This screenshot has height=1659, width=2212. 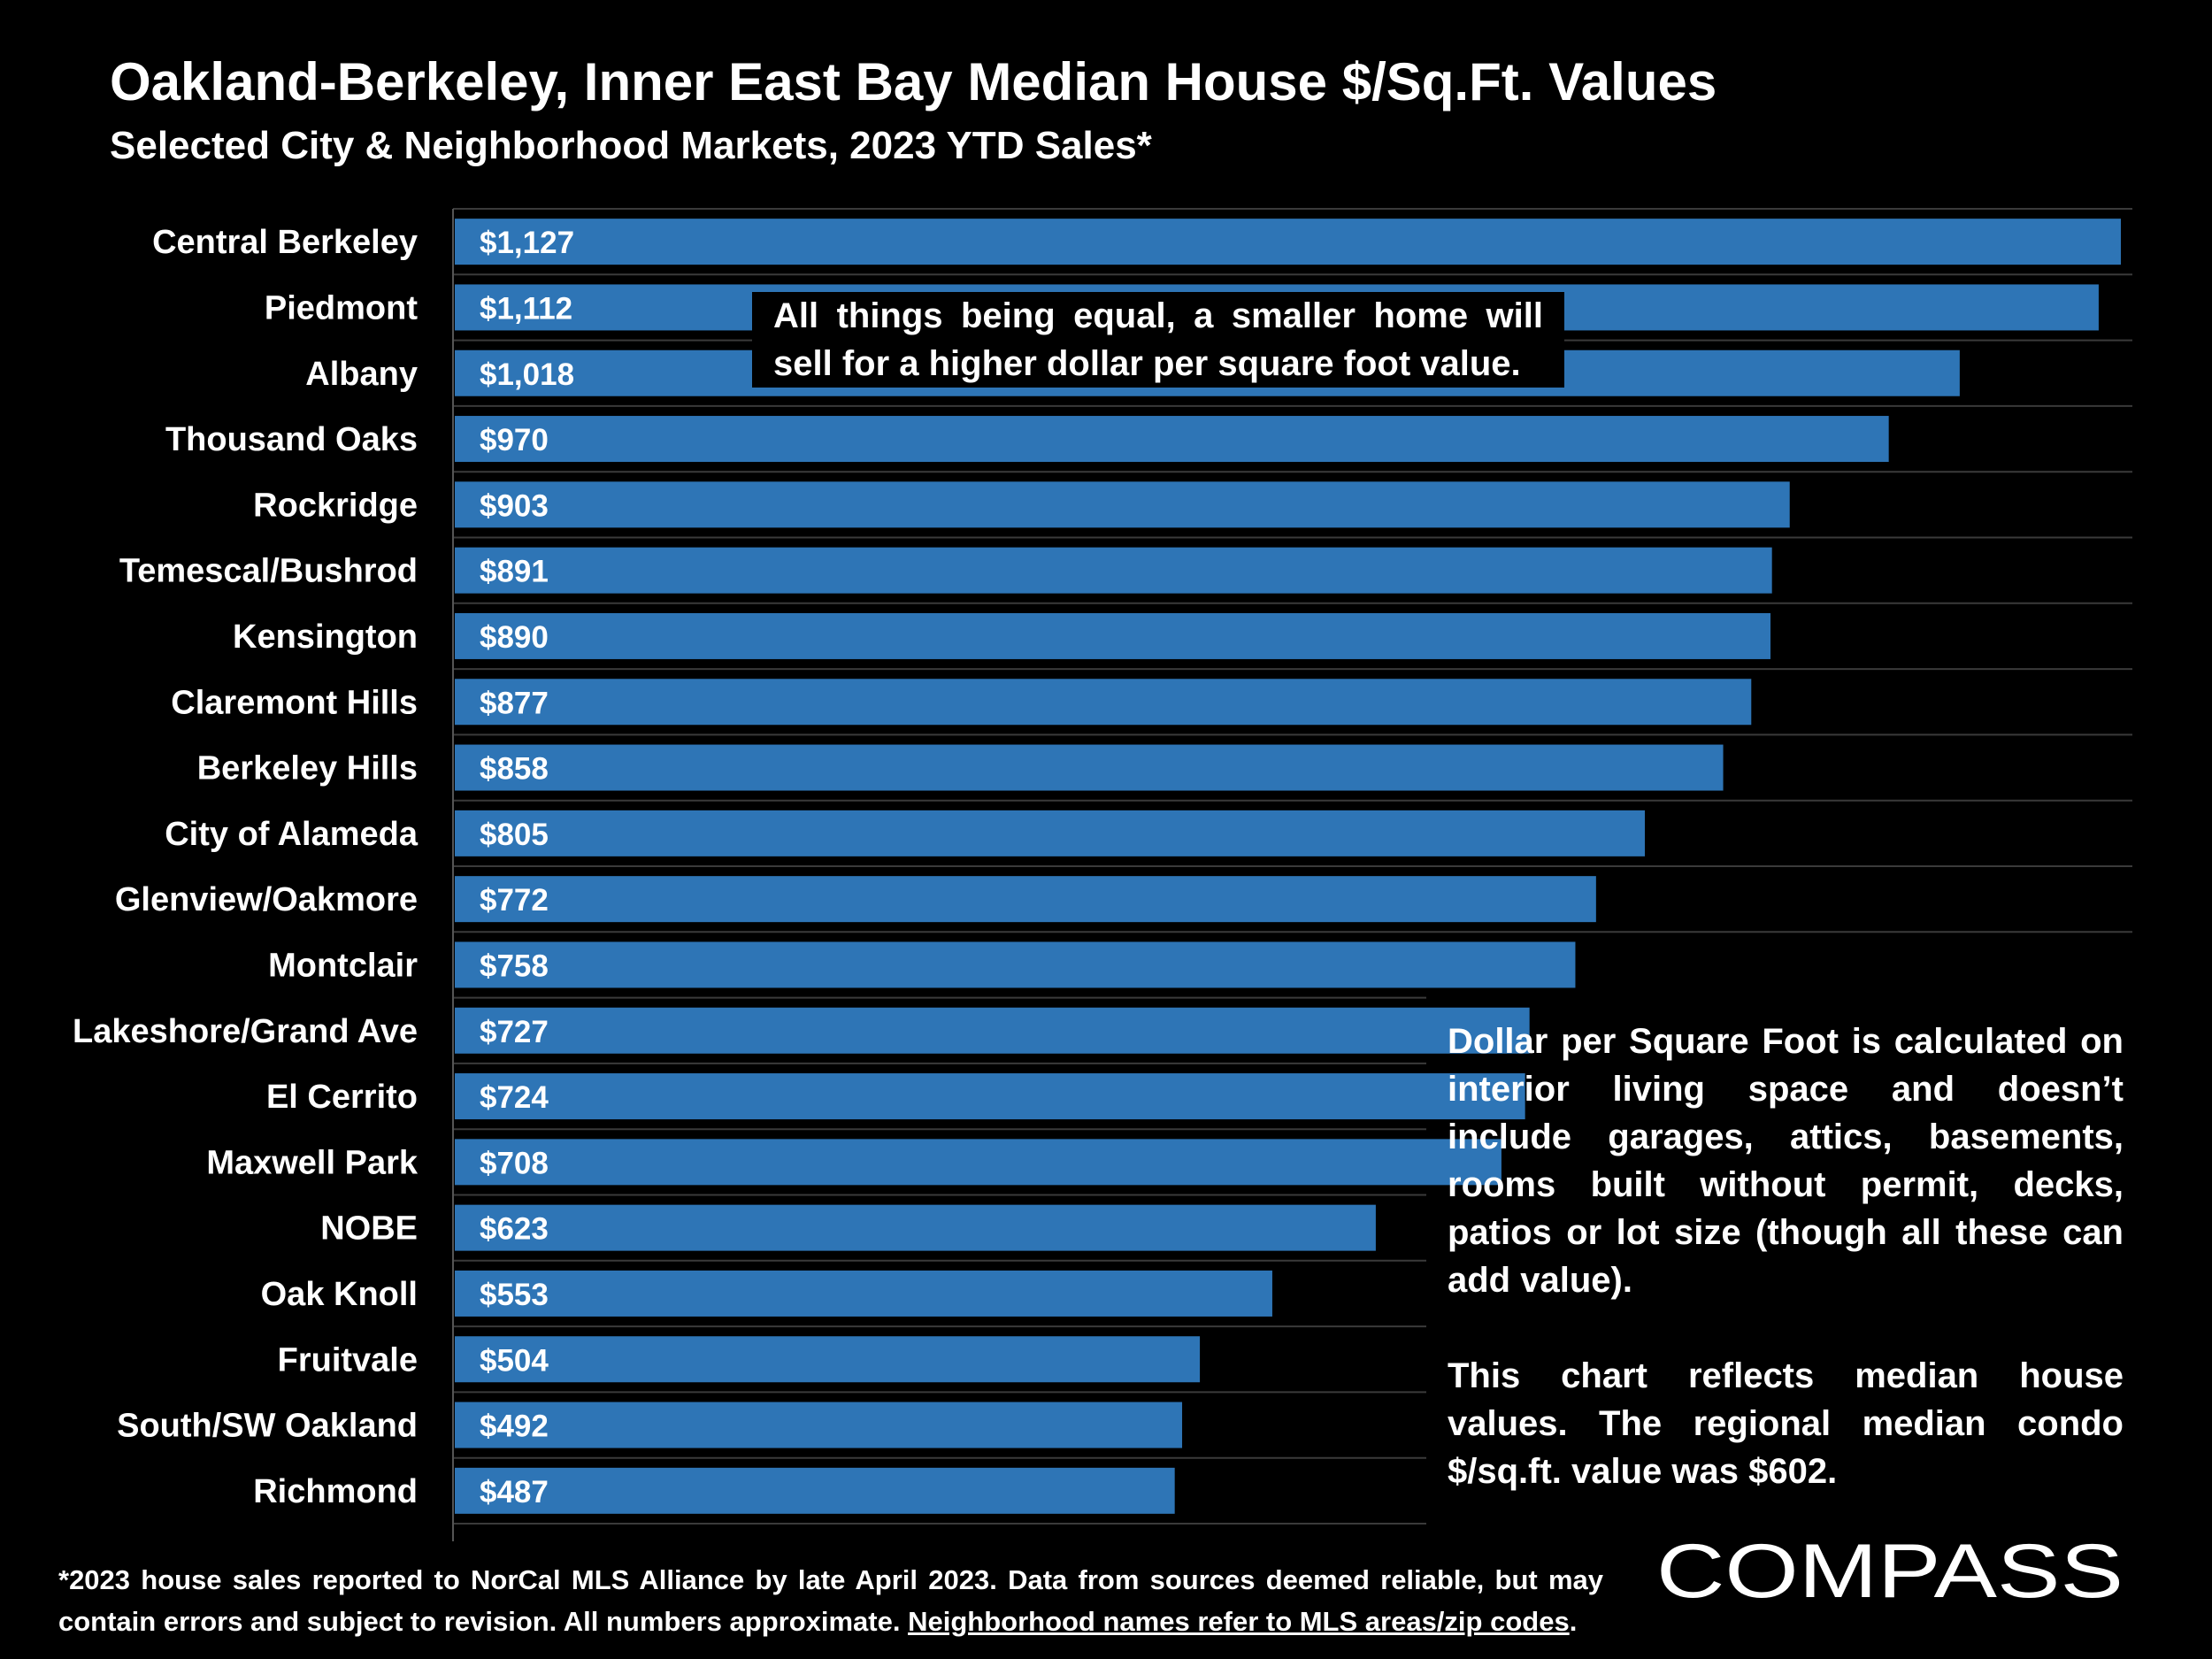 What do you see at coordinates (514, 1098) in the screenshot?
I see `value-label: $724` at bounding box center [514, 1098].